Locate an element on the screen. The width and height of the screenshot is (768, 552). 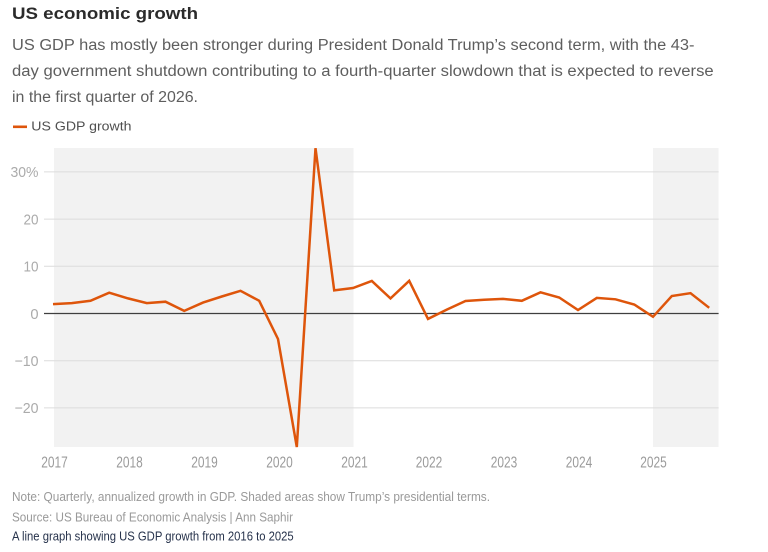
svg-text: 2019 is located at coordinates (204, 463).